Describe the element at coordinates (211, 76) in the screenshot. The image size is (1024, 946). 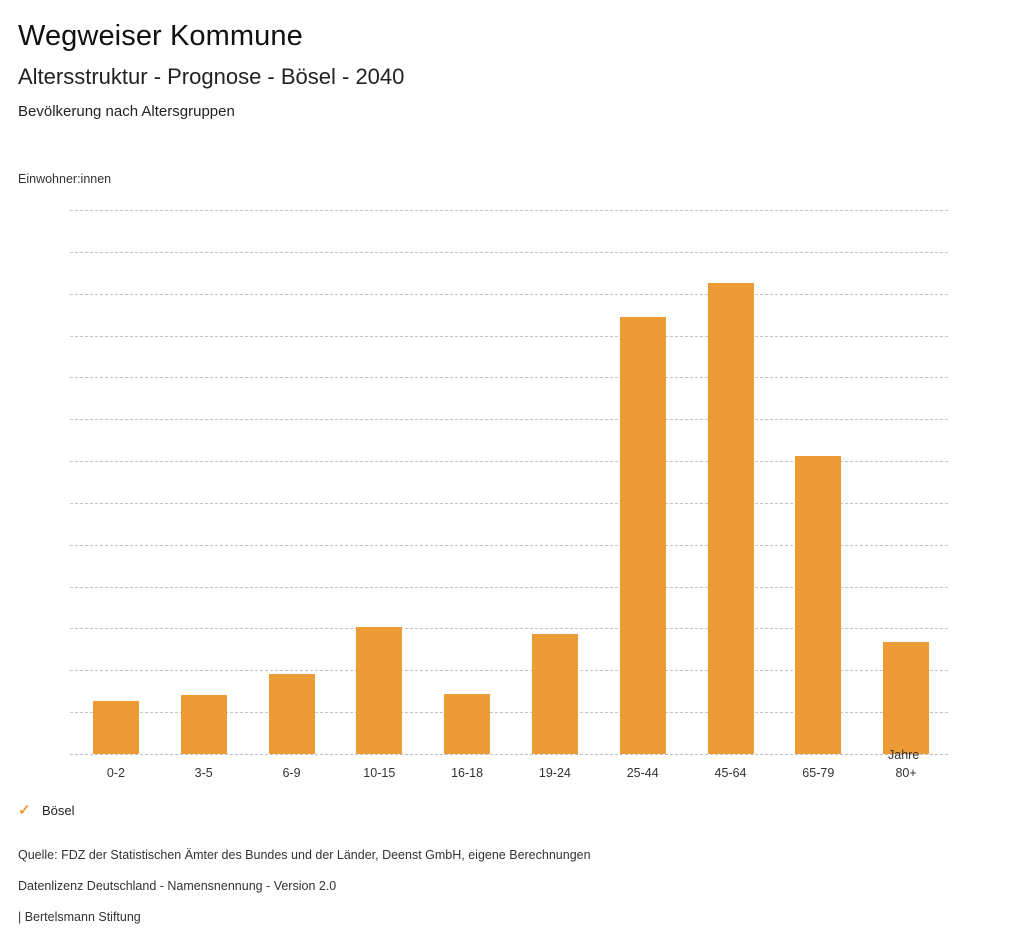
I see `page-subtitle: Altersstruktur - Prognose - Bösel - 2040` at that location.